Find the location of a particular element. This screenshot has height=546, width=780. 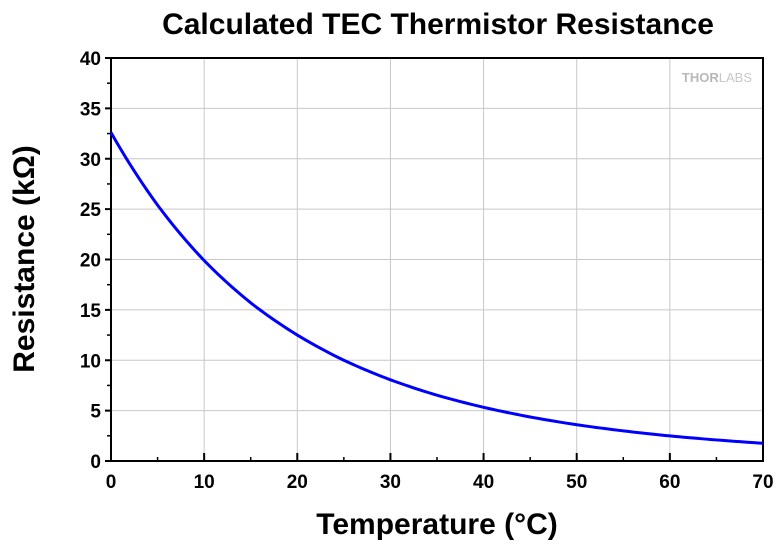

y-tick-label: 0 is located at coordinates (95, 462).